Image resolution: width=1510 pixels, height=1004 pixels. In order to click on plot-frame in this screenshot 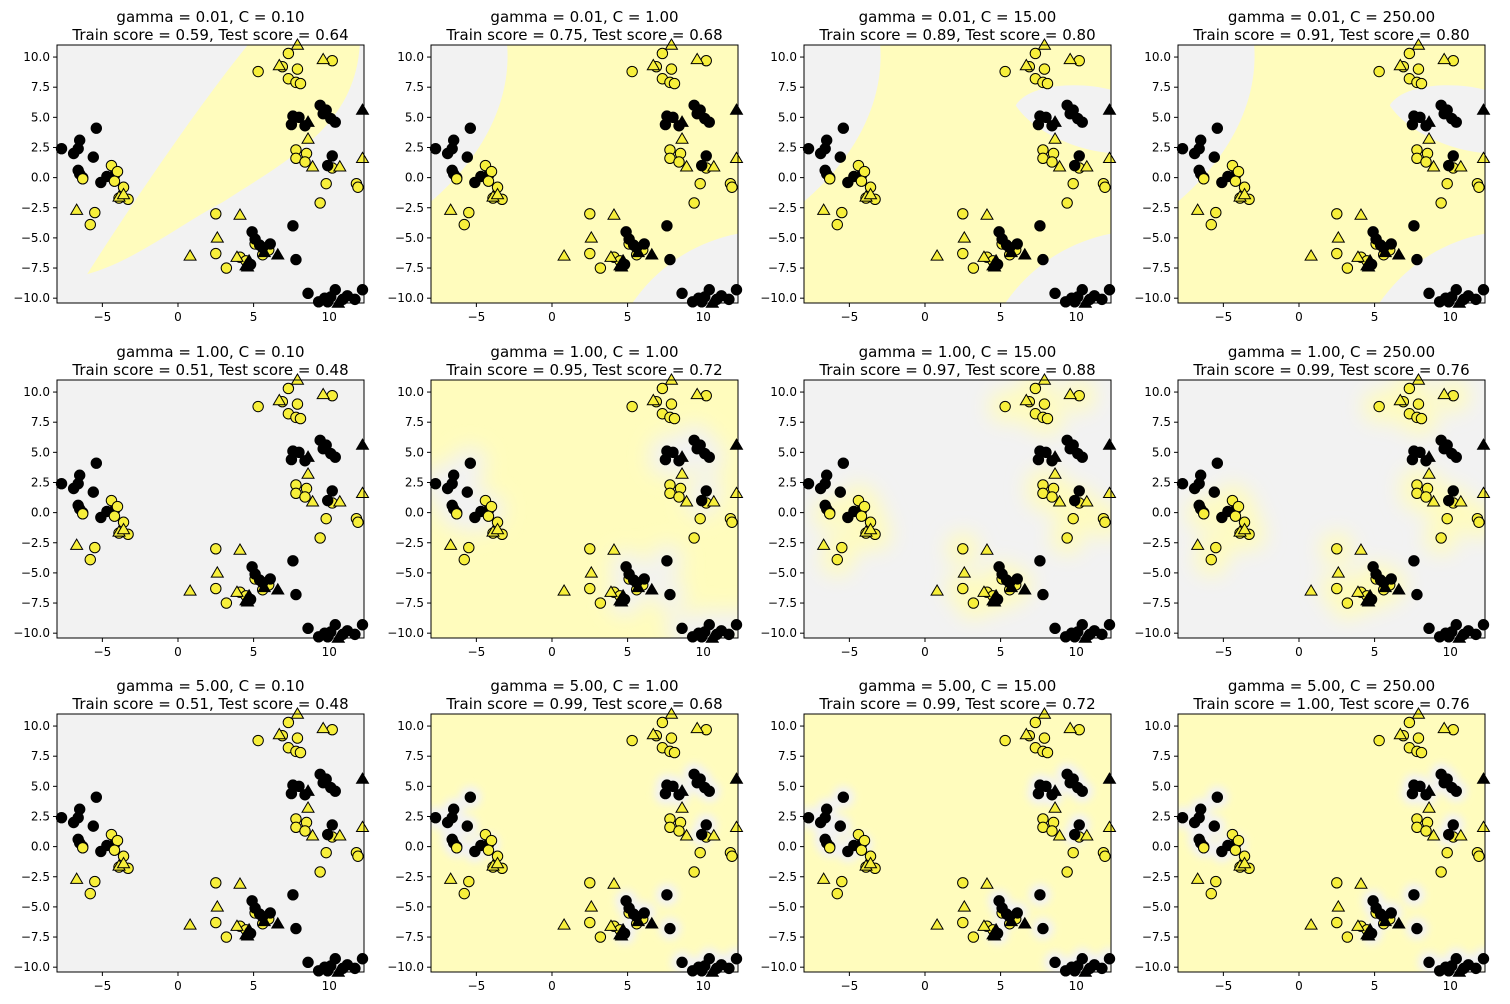, I will do `click(584, 843)`.